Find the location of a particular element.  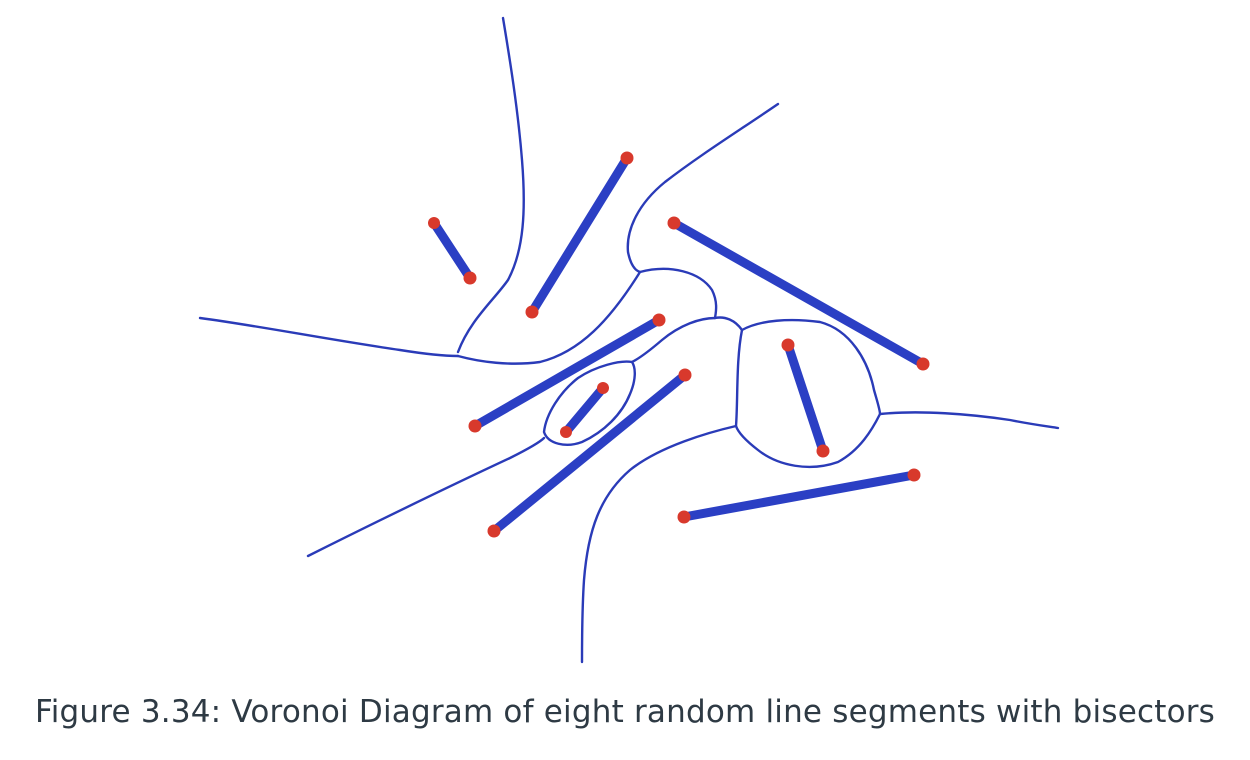

bisector-right is located at coordinates (969, 420).